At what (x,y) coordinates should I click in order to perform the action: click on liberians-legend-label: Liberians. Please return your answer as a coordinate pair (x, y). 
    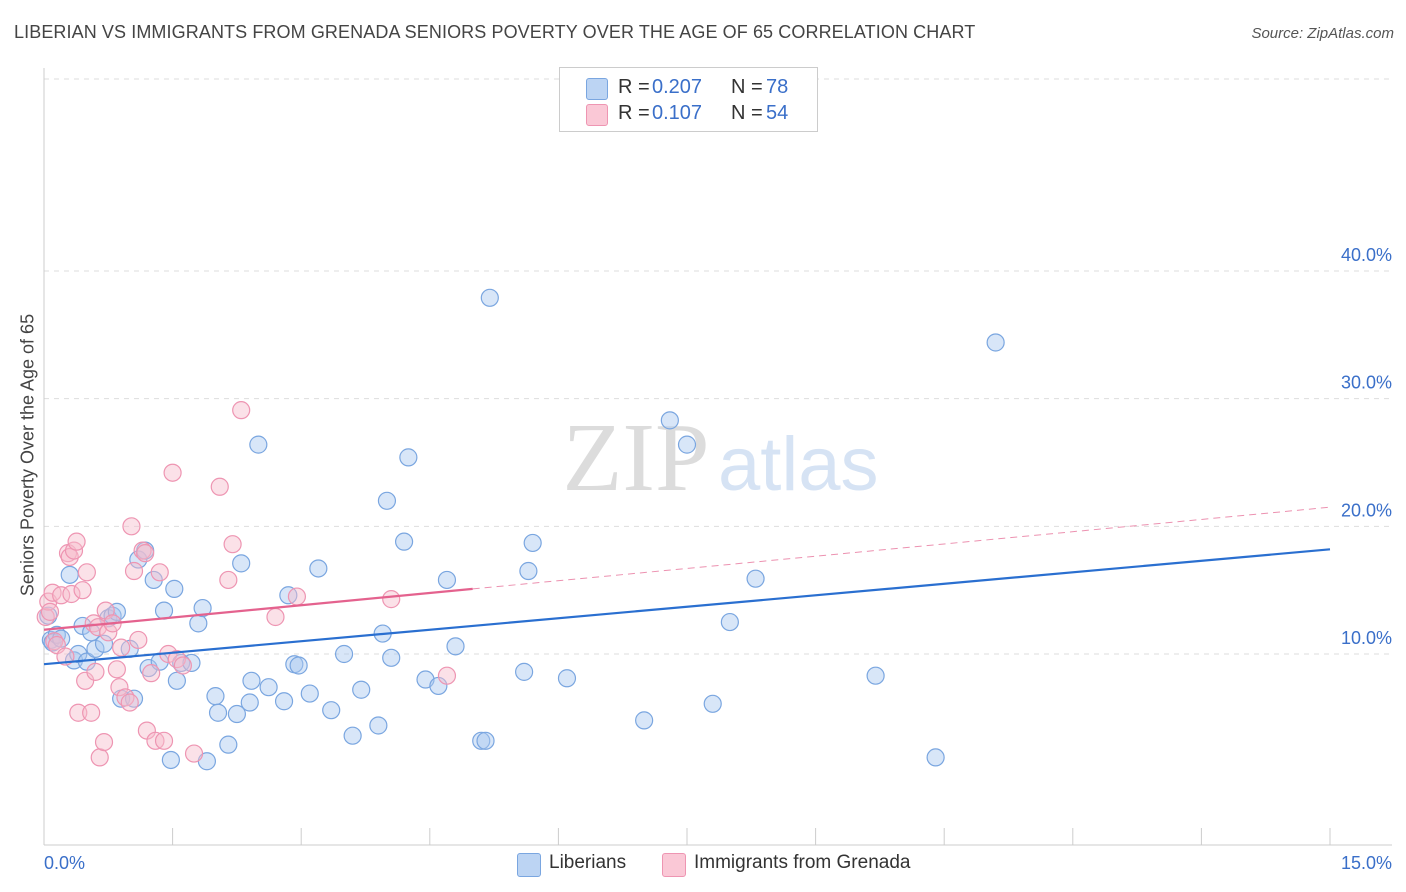
    Looking at the image, I should click on (588, 862).